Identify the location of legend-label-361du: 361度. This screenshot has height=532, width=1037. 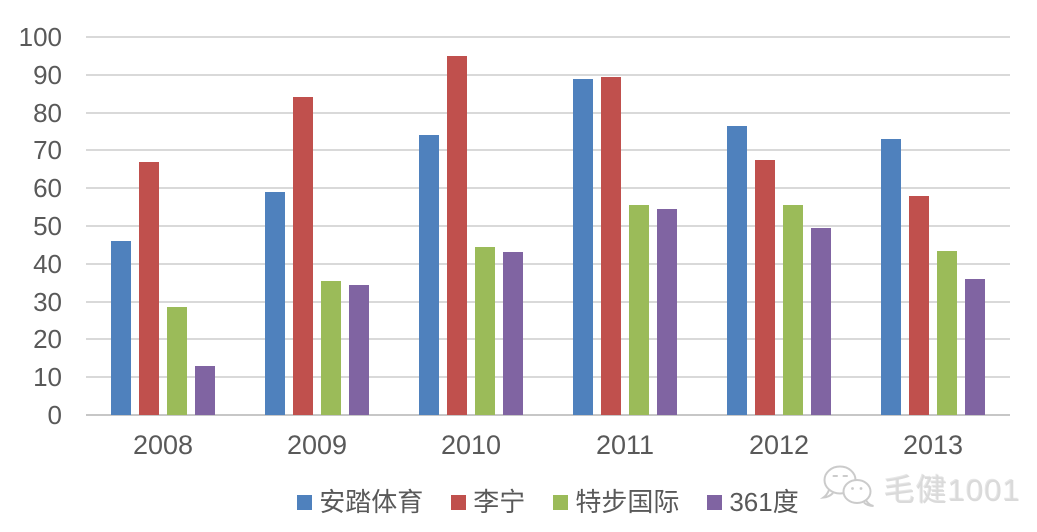
(764, 502).